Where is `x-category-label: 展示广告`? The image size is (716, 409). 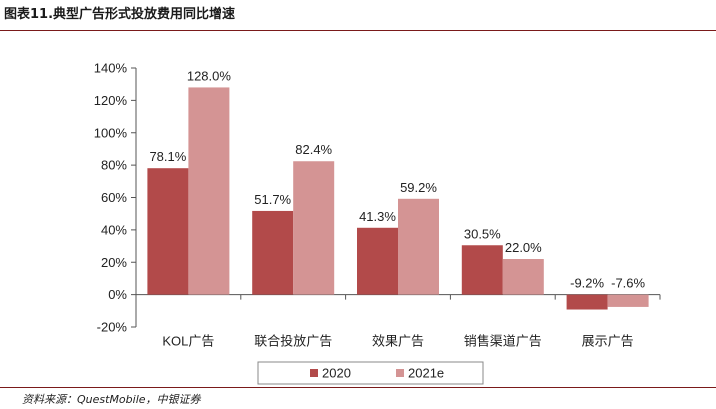 x-category-label: 展示广告 is located at coordinates (608, 341).